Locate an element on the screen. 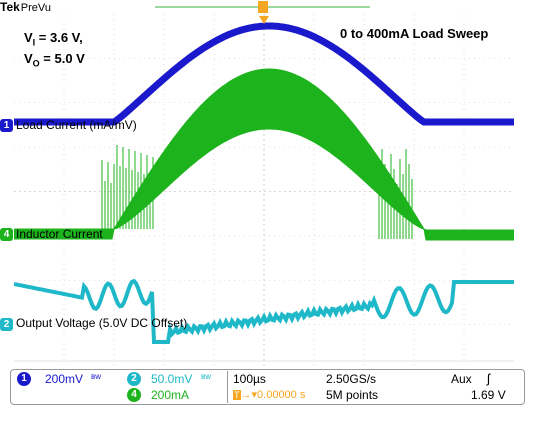 This screenshot has width=533, height=421. ch1-badge: 1 is located at coordinates (24, 379).